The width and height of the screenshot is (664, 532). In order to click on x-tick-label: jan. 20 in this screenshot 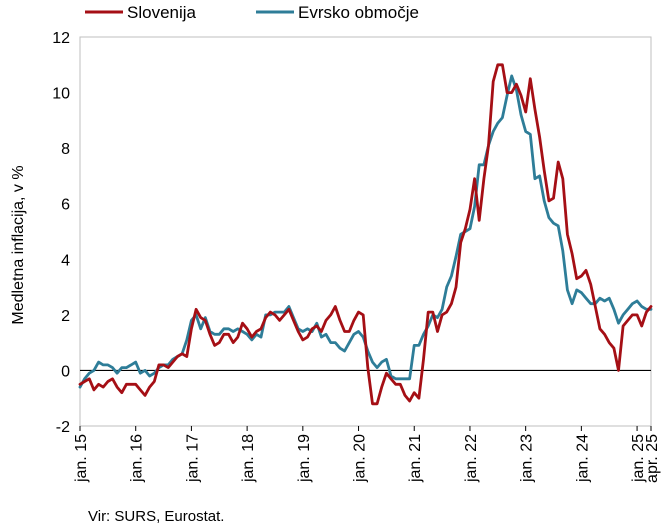, I will do `click(360, 458)`.